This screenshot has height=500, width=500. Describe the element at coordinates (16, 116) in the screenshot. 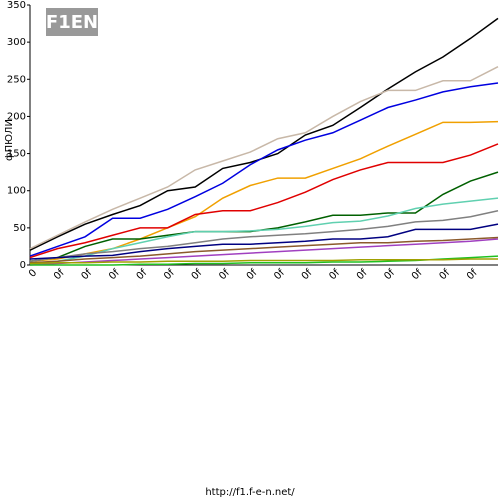

I see `y-tick-label: 200` at that location.